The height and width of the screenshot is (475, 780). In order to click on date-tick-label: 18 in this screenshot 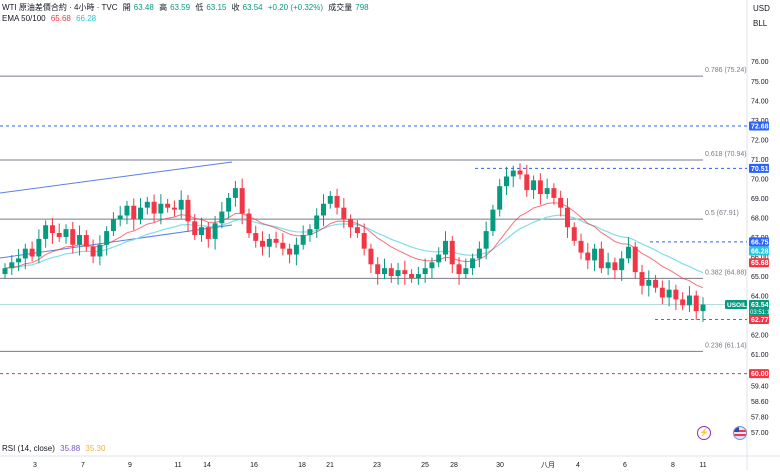, I will do `click(302, 465)`.